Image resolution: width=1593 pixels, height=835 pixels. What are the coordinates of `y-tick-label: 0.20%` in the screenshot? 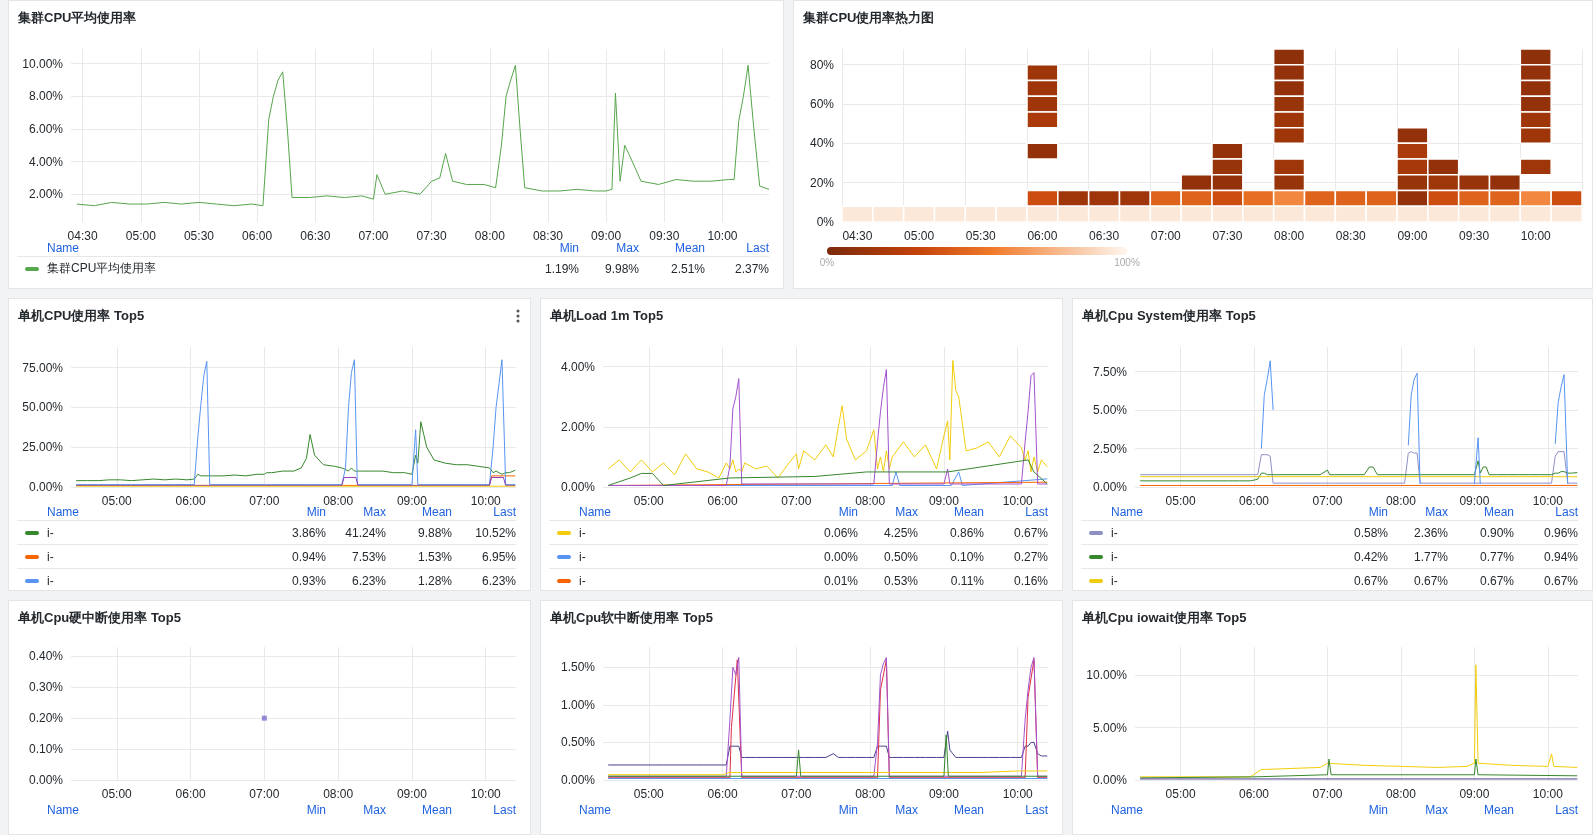 It's located at (46, 718).